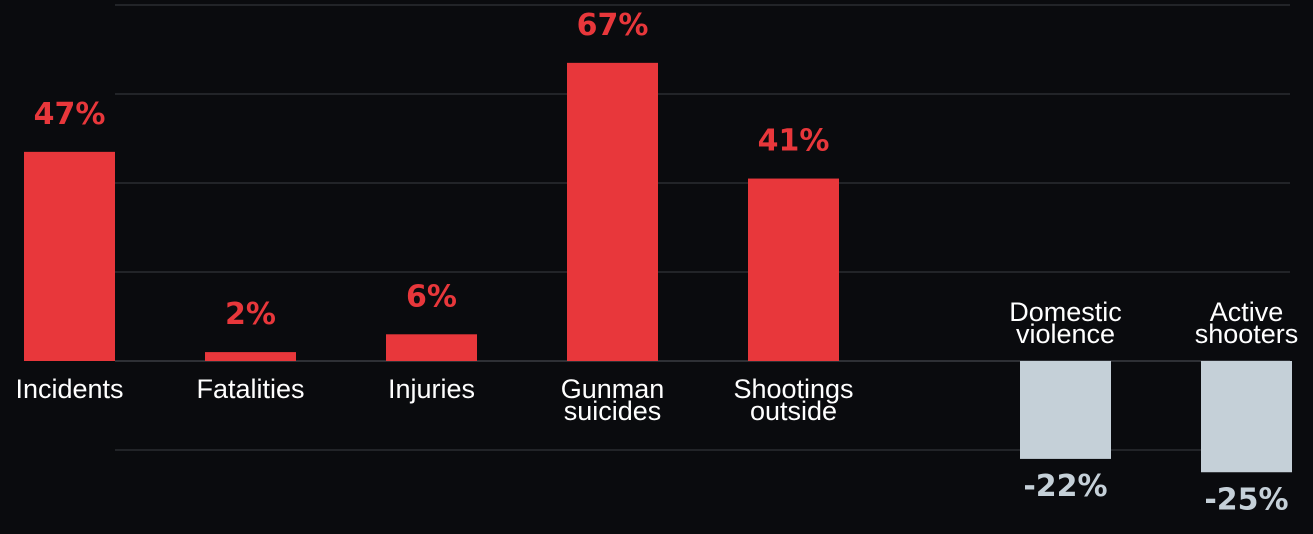 The image size is (1313, 534). What do you see at coordinates (1247, 334) in the screenshot?
I see `category-label: shooters` at bounding box center [1247, 334].